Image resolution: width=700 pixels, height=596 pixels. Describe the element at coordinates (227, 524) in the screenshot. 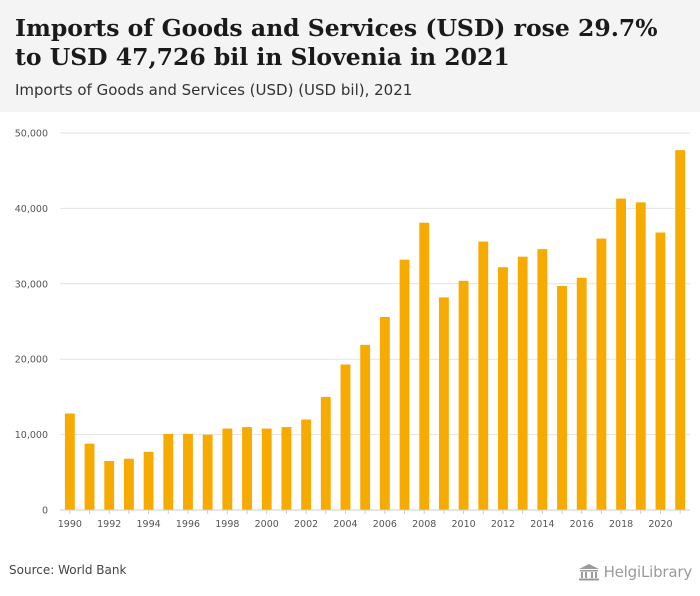

I see `x-tick-label: 1998` at that location.